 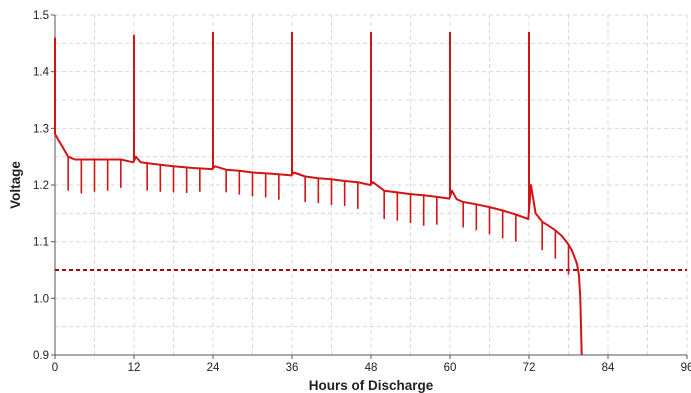 What do you see at coordinates (134, 368) in the screenshot?
I see `x-tick-label: 12` at bounding box center [134, 368].